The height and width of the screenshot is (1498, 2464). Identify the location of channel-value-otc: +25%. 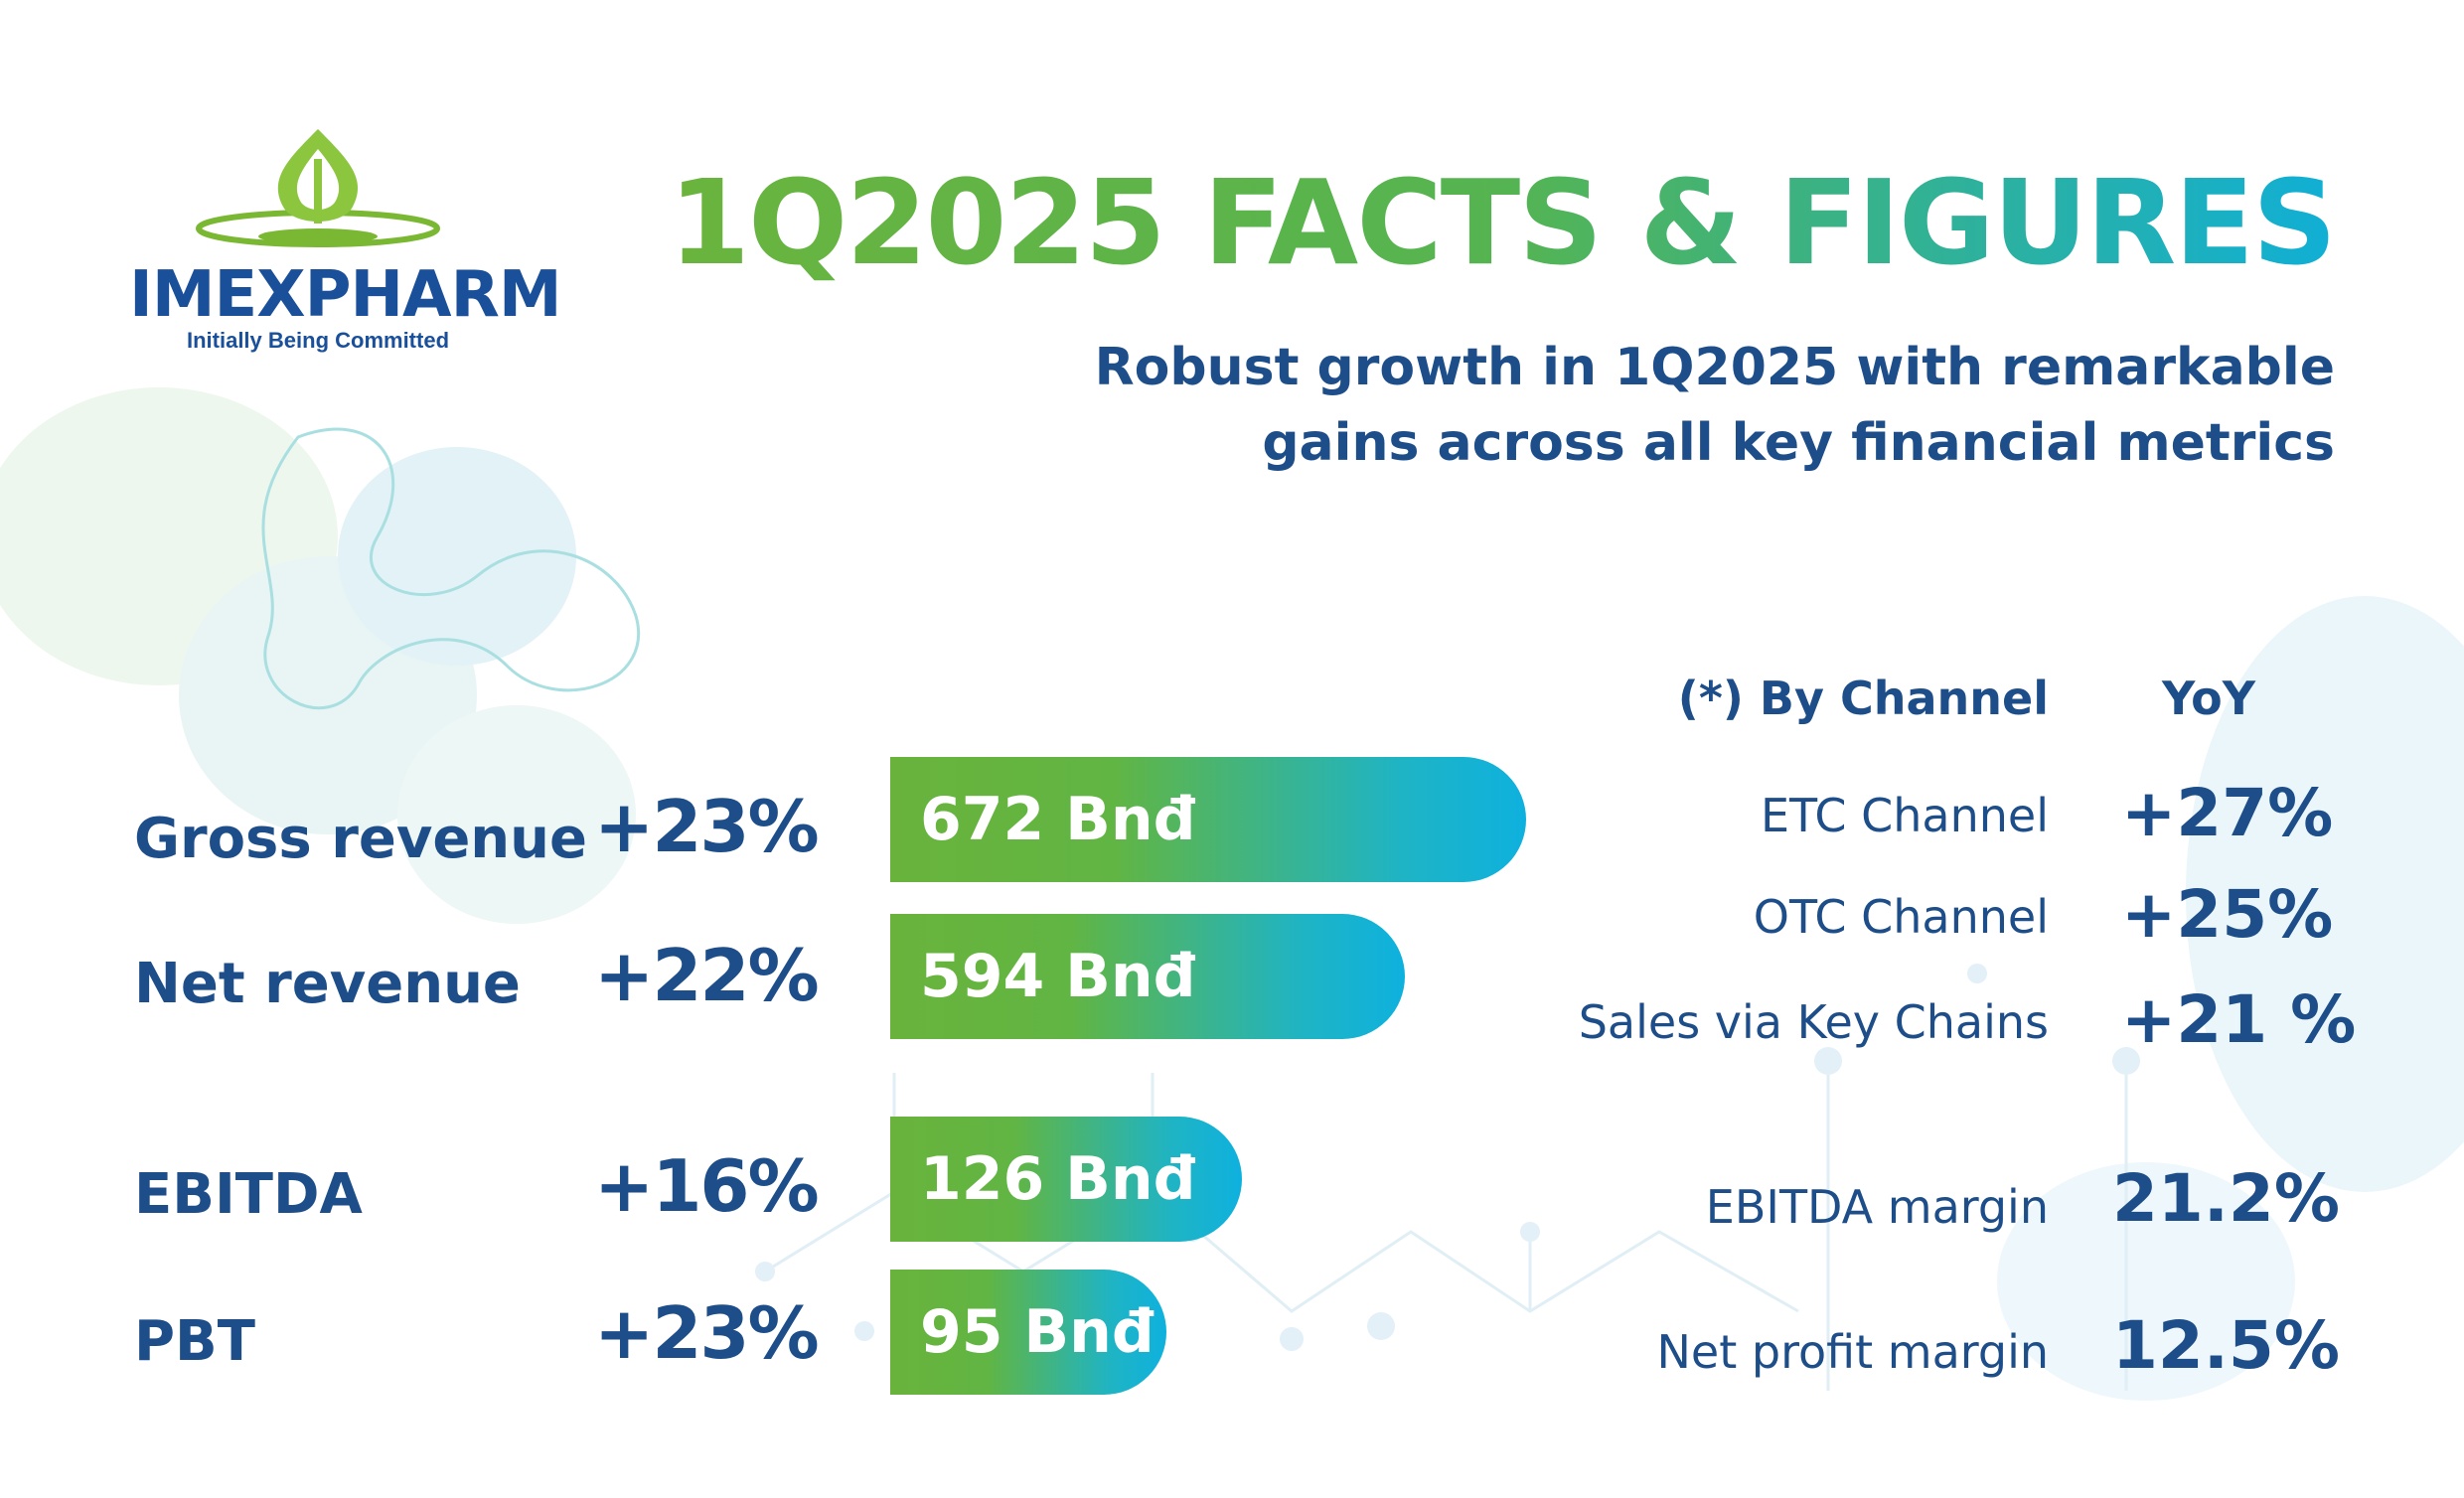
(2227, 915).